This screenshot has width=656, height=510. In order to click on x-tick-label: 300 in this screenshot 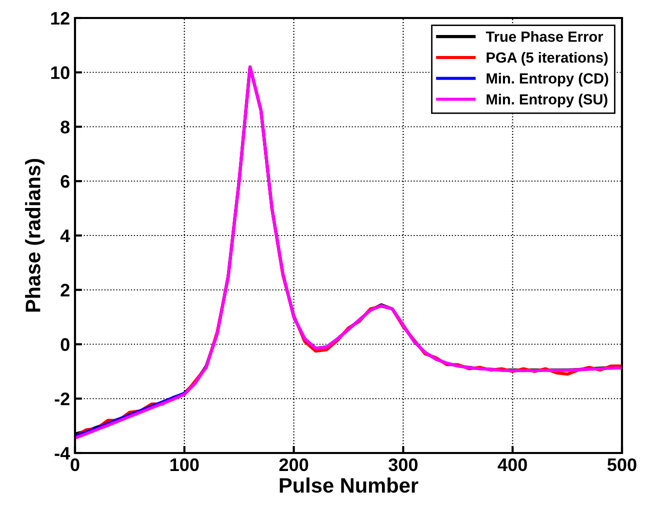, I will do `click(403, 465)`.